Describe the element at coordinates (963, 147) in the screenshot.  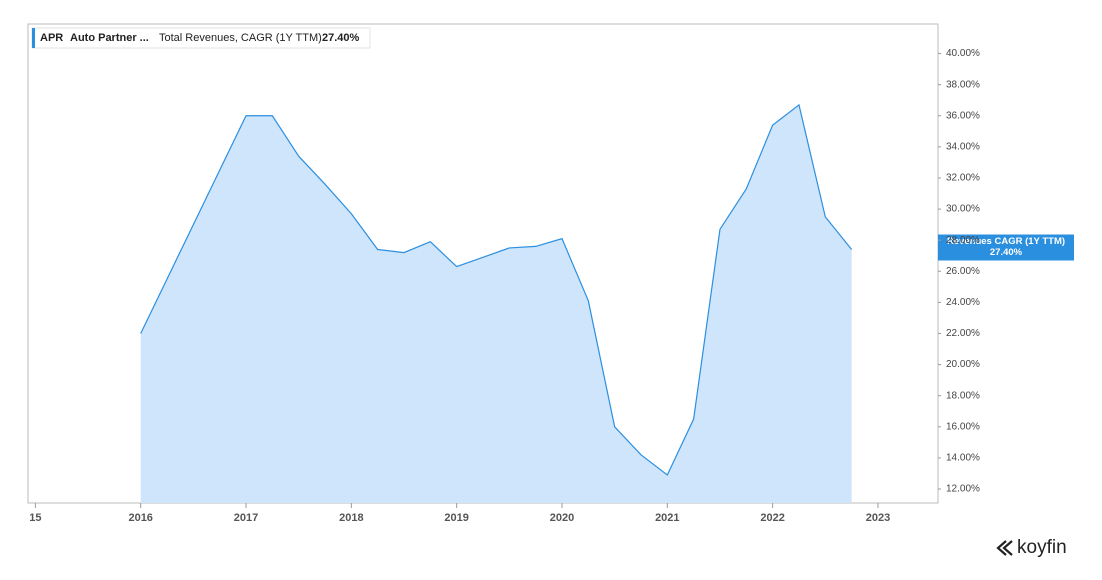
I see `y-tick-label: 34.00%` at that location.